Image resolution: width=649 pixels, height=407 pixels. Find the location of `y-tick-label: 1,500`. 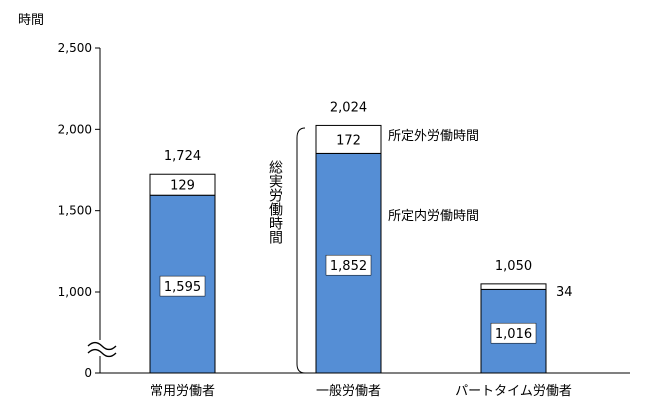

y-tick-label: 1,500 is located at coordinates (75, 211).